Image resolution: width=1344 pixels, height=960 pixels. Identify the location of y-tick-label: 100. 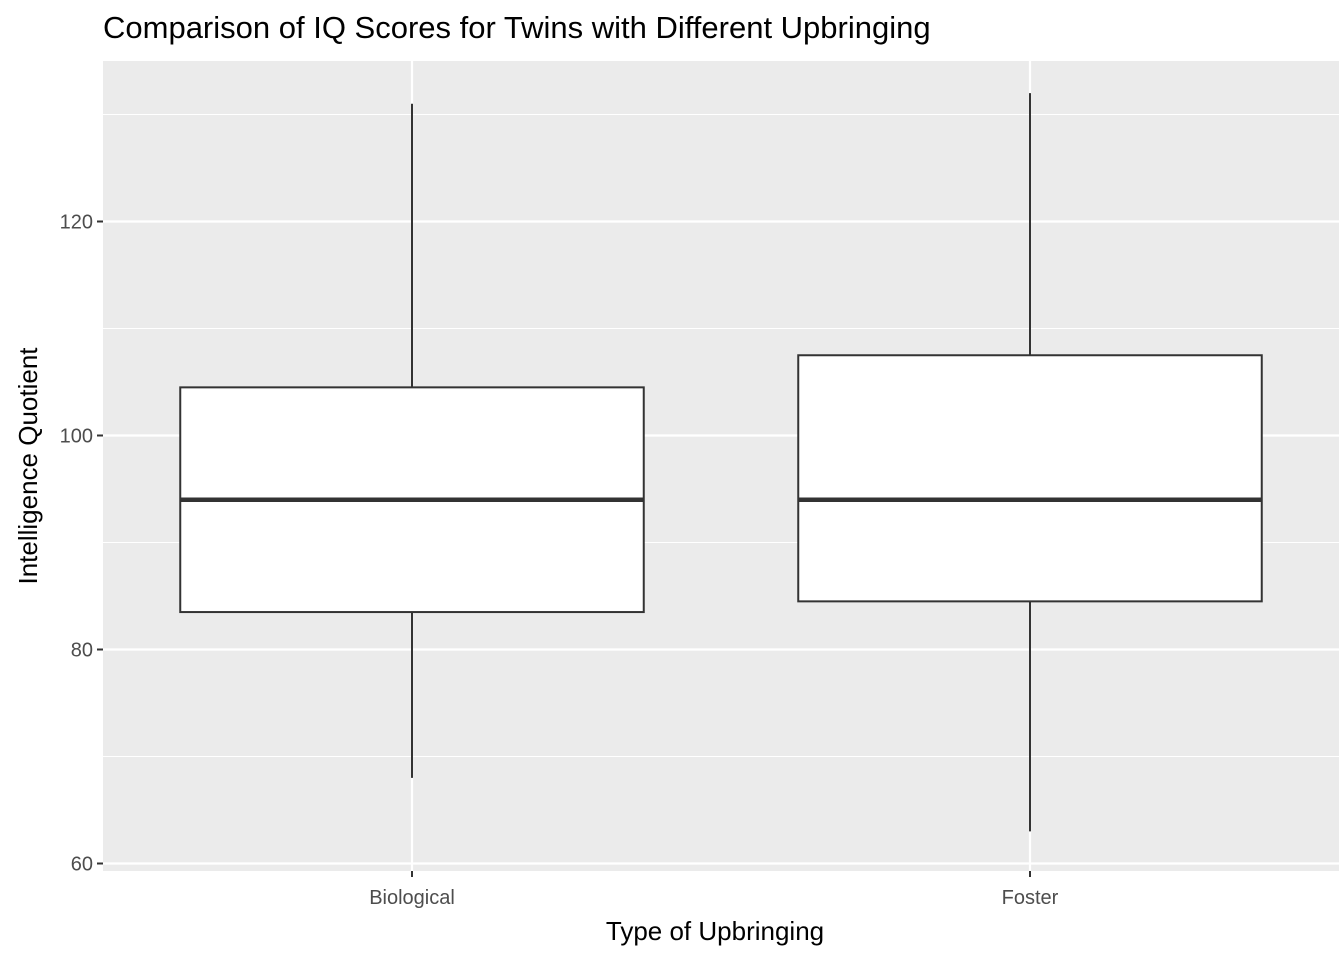
(76, 437).